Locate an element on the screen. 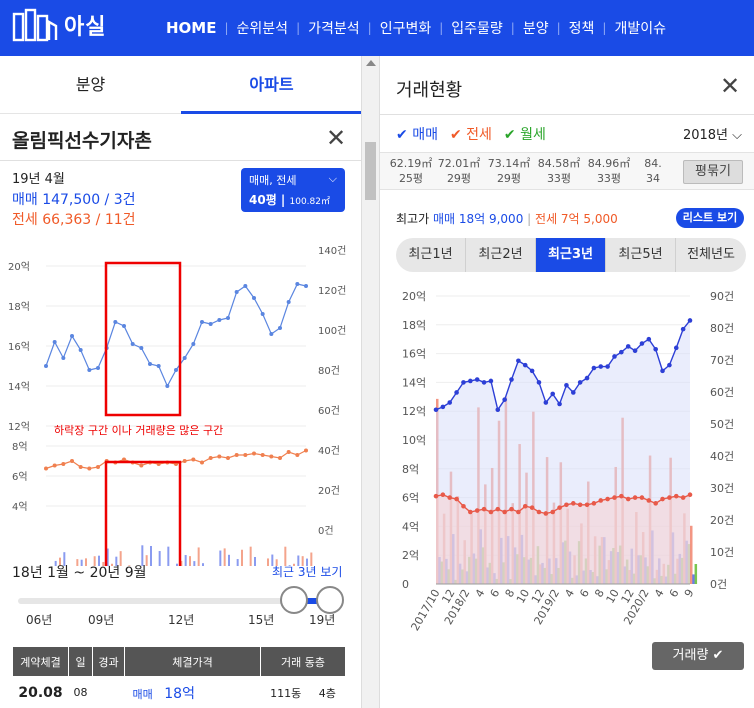 Image resolution: width=754 pixels, height=708 pixels. y-tick-label: 16억 is located at coordinates (414, 354).